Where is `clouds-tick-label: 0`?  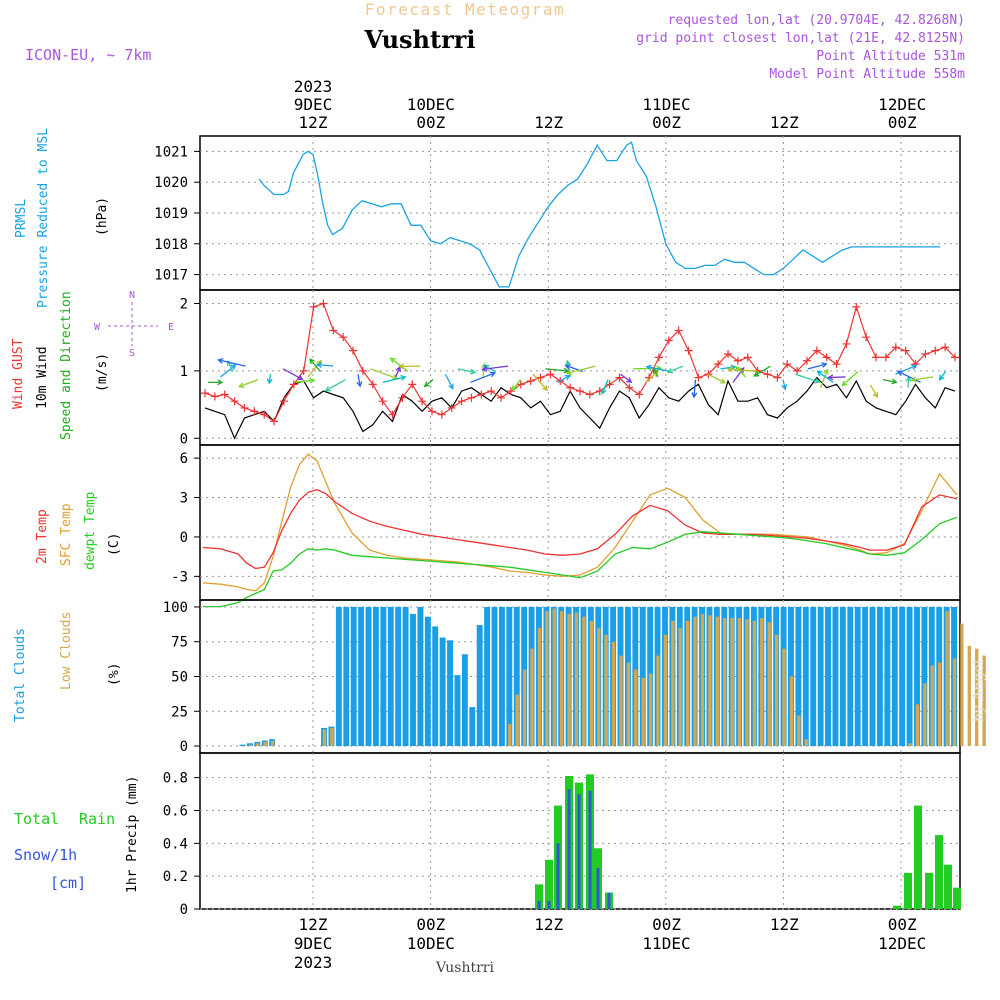 clouds-tick-label: 0 is located at coordinates (184, 747).